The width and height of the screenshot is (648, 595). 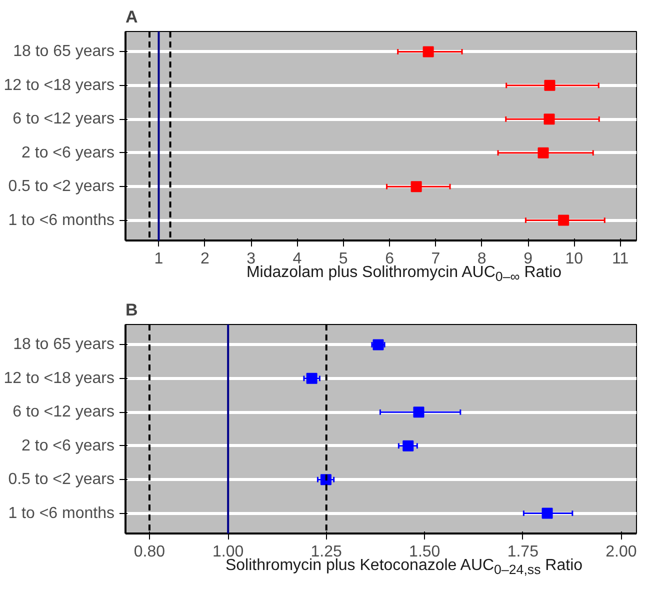 What do you see at coordinates (205, 259) in the screenshot?
I see `x-tick-label: 2` at bounding box center [205, 259].